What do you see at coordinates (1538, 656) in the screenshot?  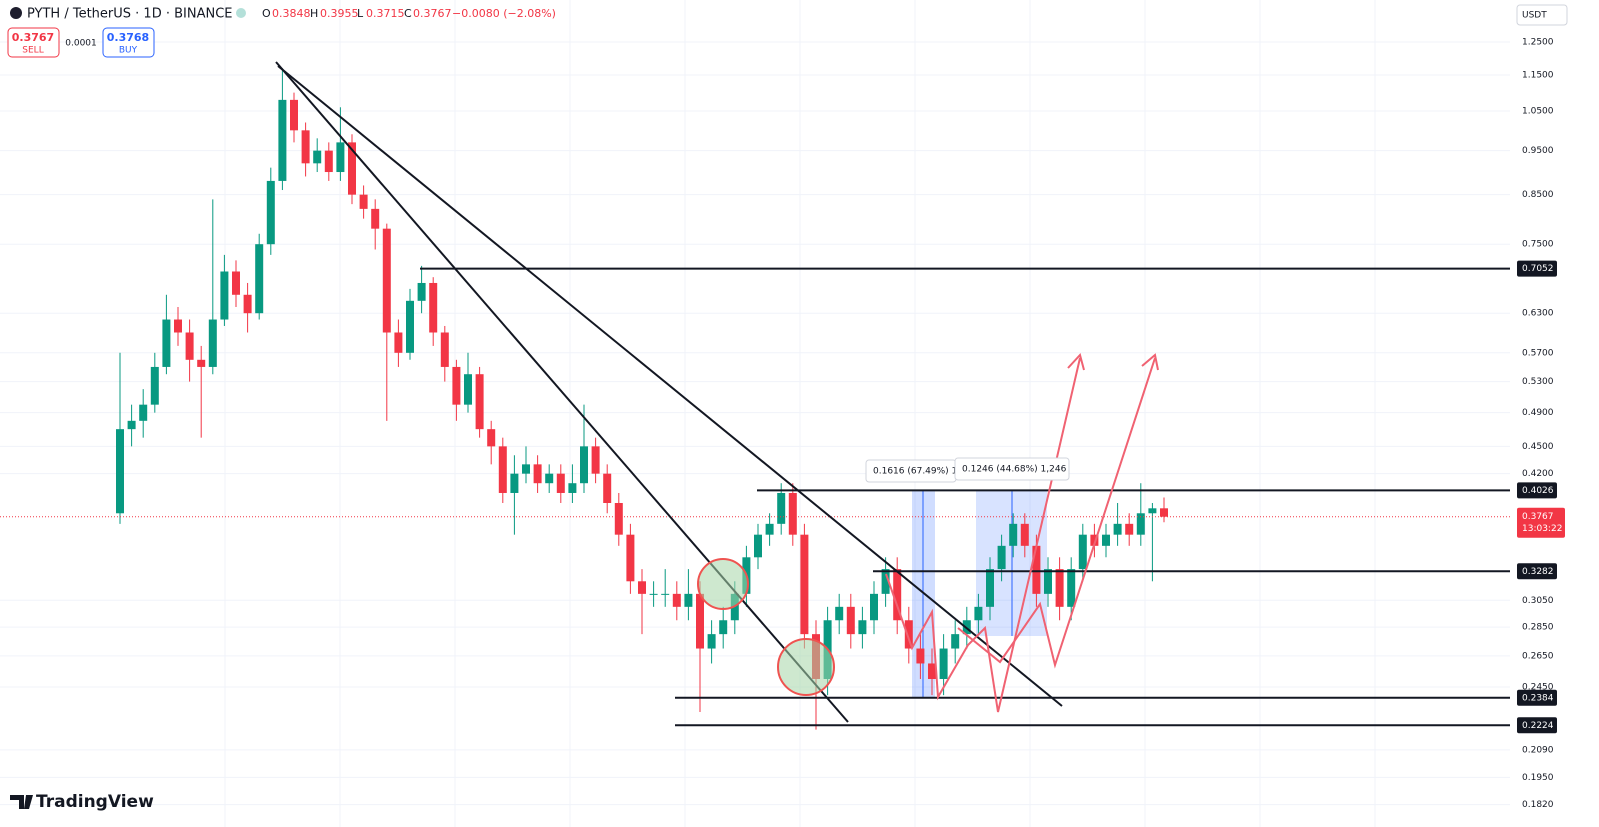 I see `y-tick-label: 0.2650` at bounding box center [1538, 656].